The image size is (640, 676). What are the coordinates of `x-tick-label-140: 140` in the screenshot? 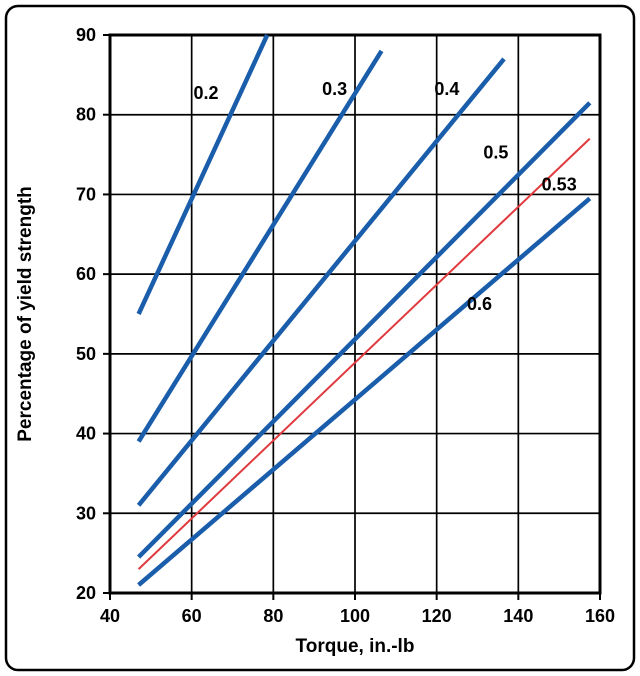 It's located at (518, 616).